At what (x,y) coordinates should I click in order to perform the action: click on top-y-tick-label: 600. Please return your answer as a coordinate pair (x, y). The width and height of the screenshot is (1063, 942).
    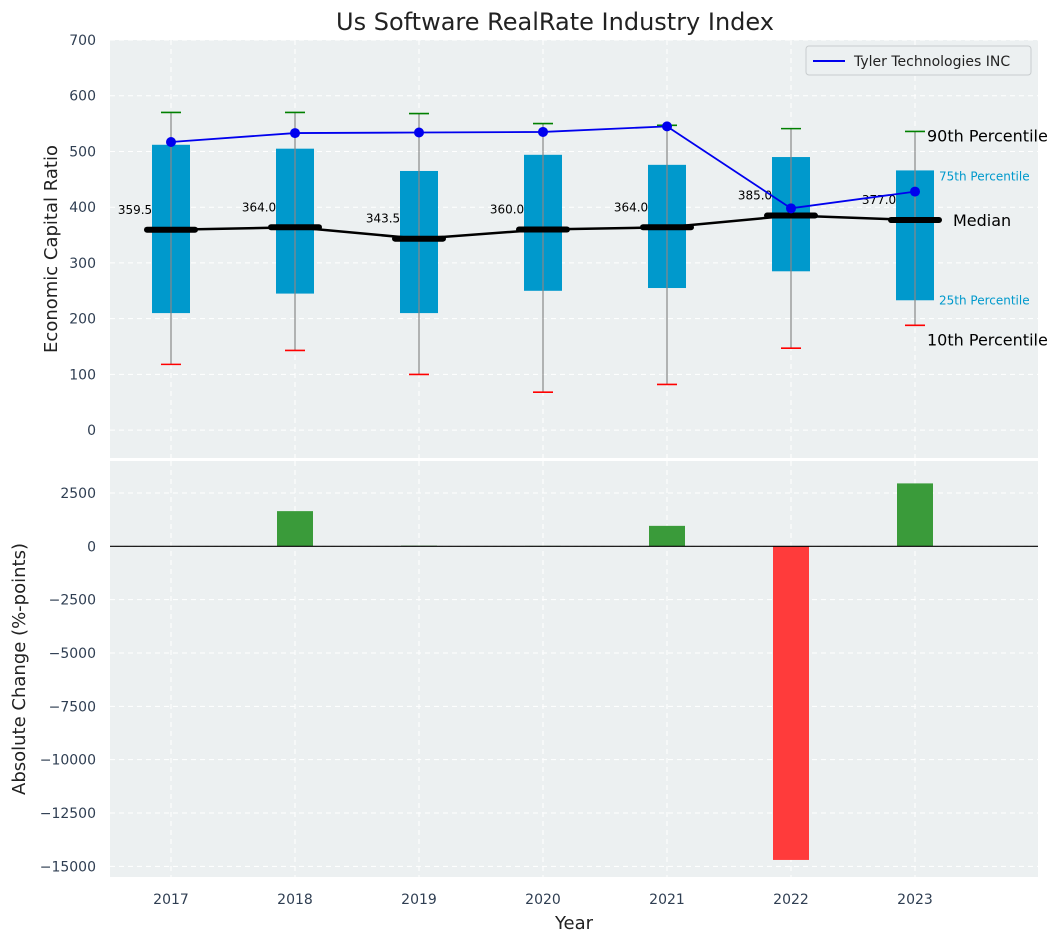
    Looking at the image, I should click on (82, 97).